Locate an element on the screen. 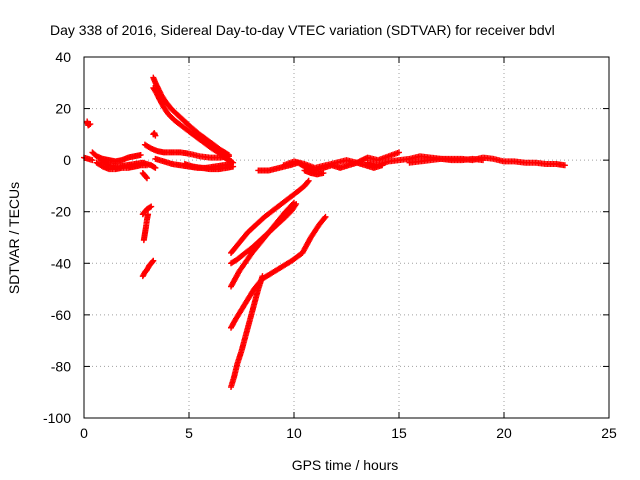 Image resolution: width=640 pixels, height=480 pixels. y-tick-label: -60 is located at coordinates (61, 315).